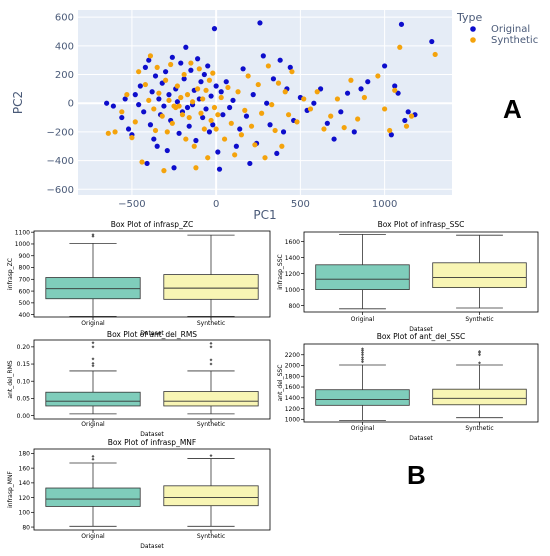 The width and height of the screenshot is (550, 556). Describe the element at coordinates (64, 46) in the screenshot. I see `y-tick-label: 400` at that location.